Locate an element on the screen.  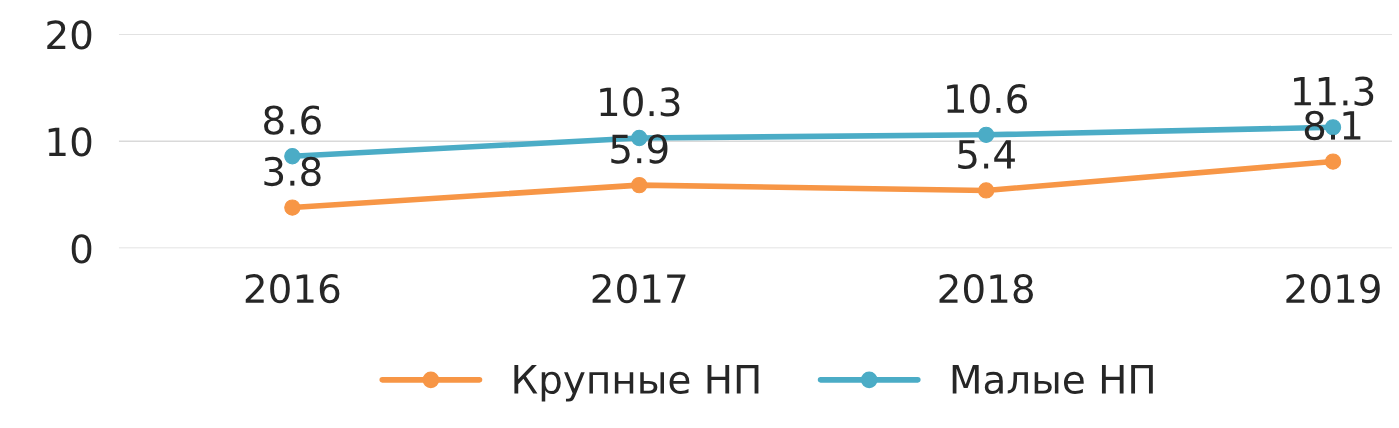
y-tick-label: 0 is located at coordinates (81, 249).